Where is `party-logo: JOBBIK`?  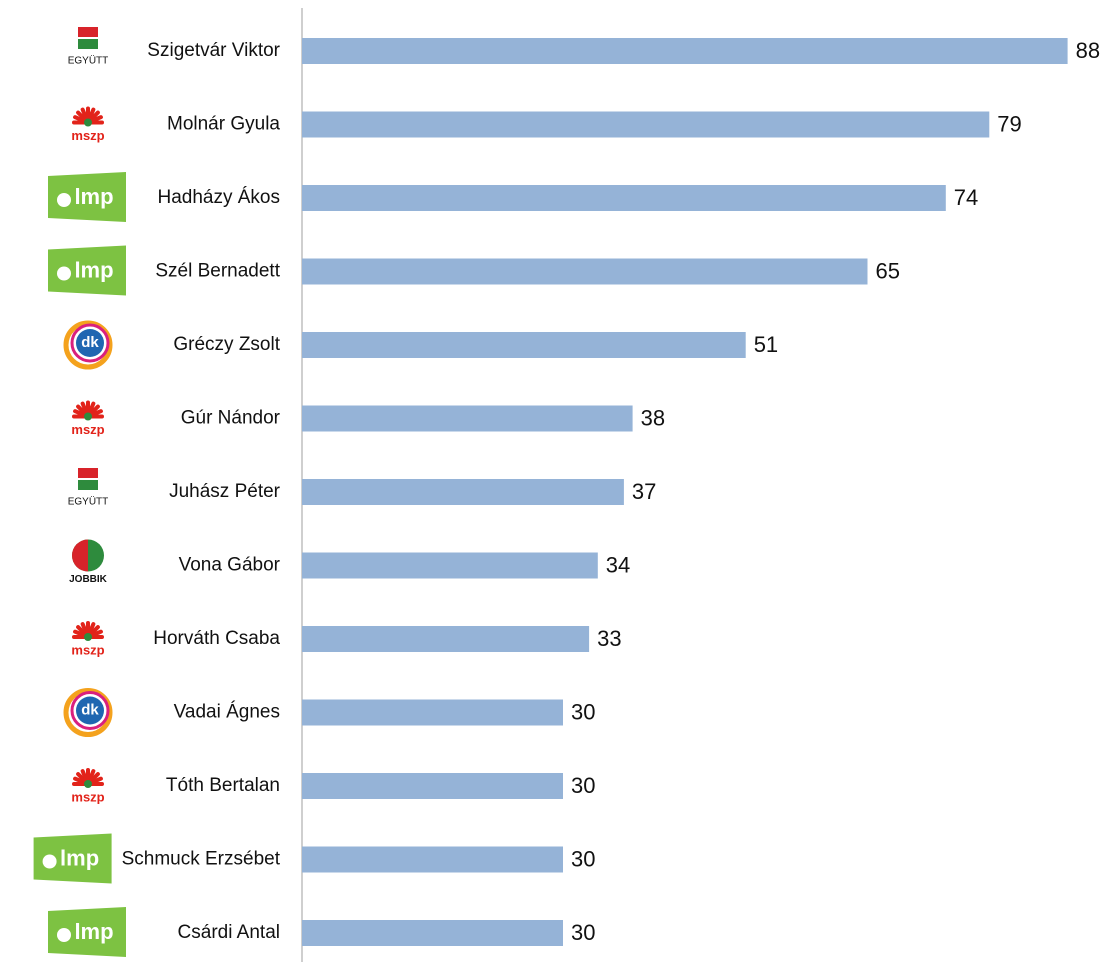
party-logo: JOBBIK is located at coordinates (88, 562).